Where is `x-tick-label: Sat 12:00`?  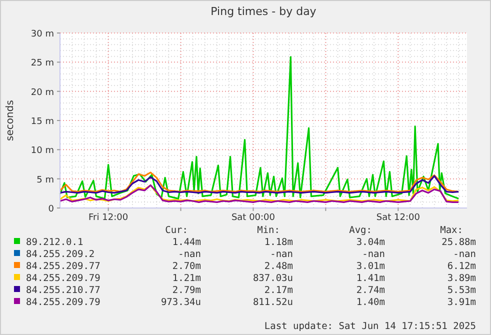 x-tick-label: Sat 12:00 is located at coordinates (398, 218).